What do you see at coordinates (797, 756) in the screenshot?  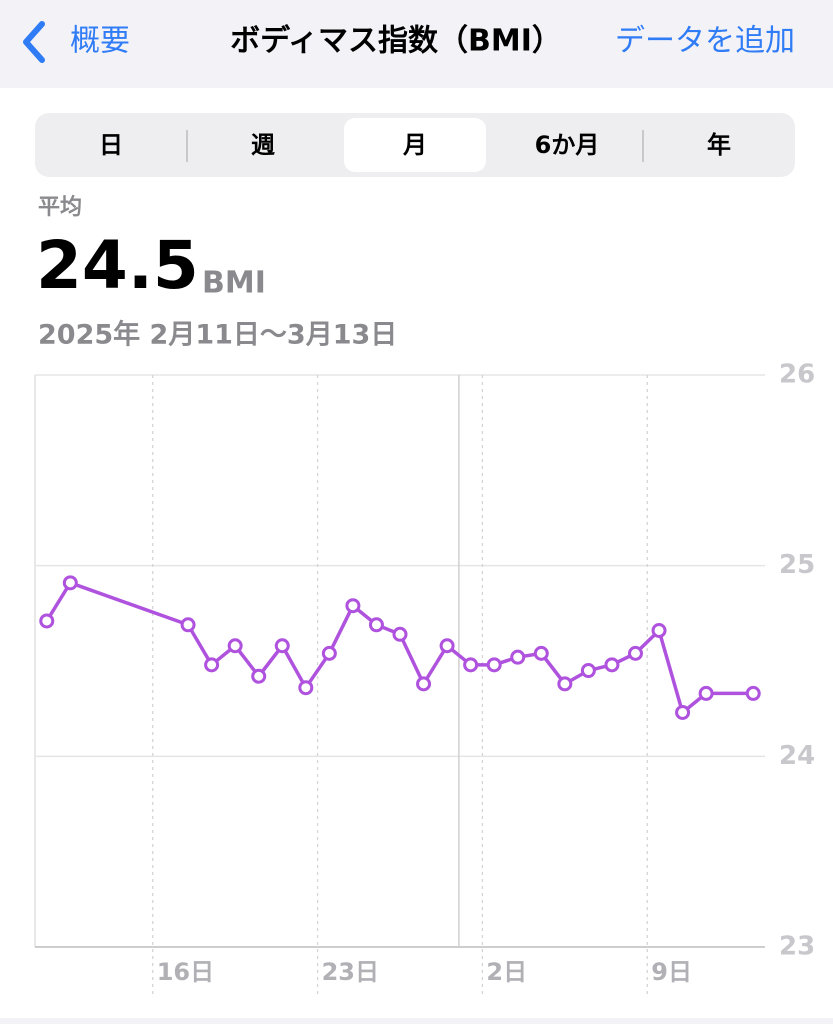 I see `y-tick-label: 24` at bounding box center [797, 756].